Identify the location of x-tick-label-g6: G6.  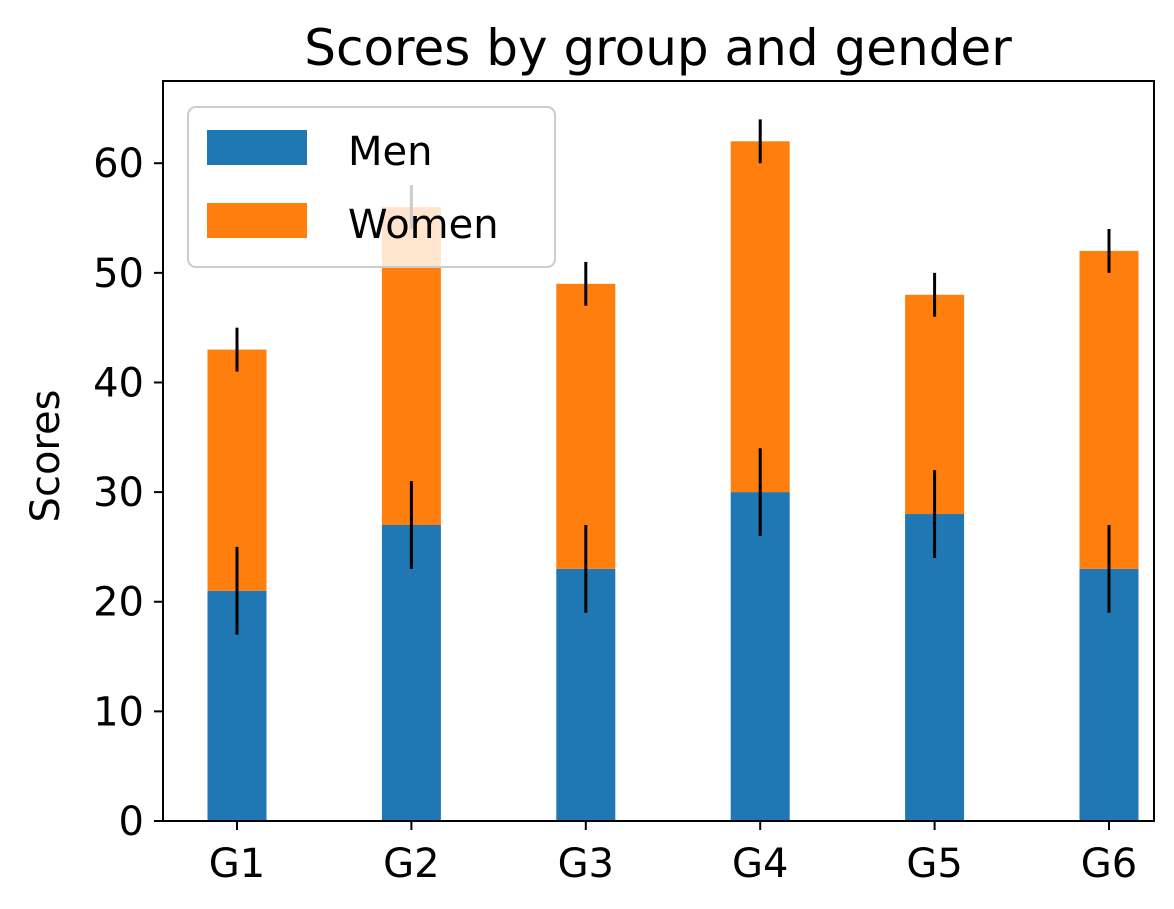
(1109, 864).